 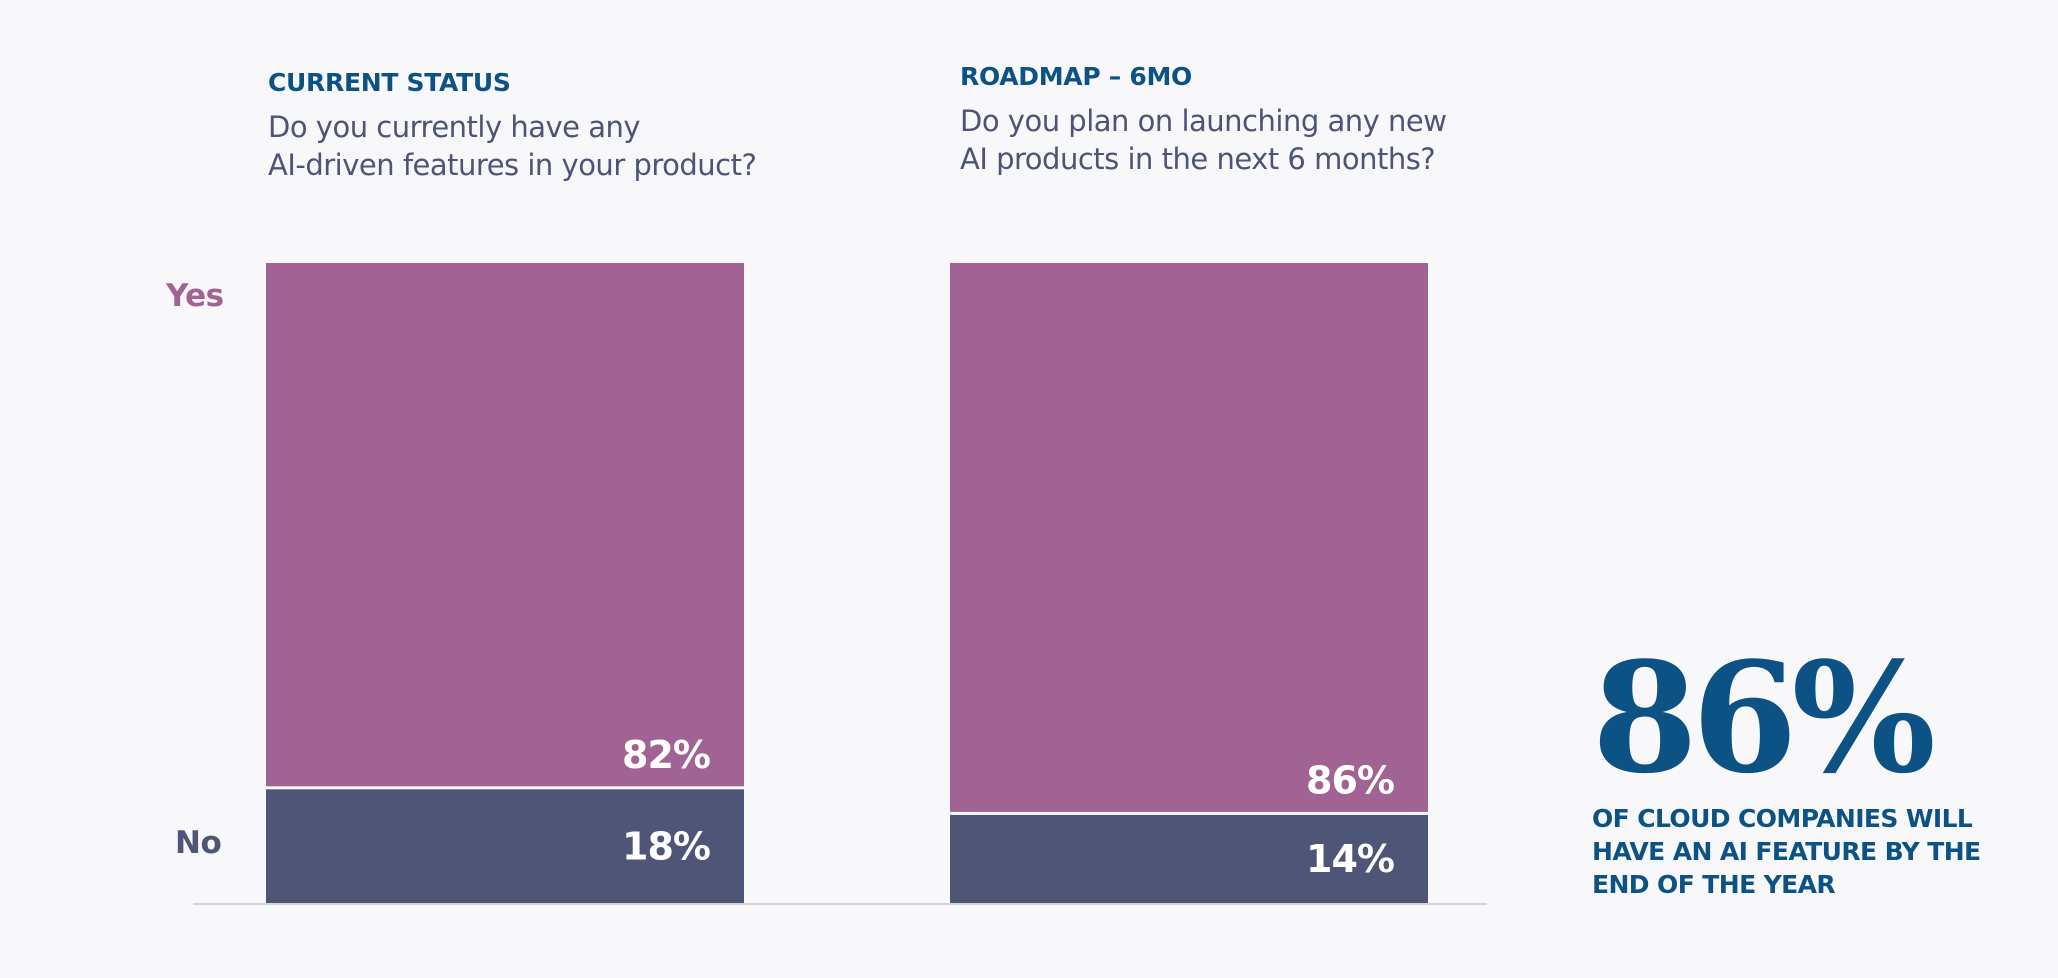 I want to click on callout-value: 86%, so click(x=1764, y=717).